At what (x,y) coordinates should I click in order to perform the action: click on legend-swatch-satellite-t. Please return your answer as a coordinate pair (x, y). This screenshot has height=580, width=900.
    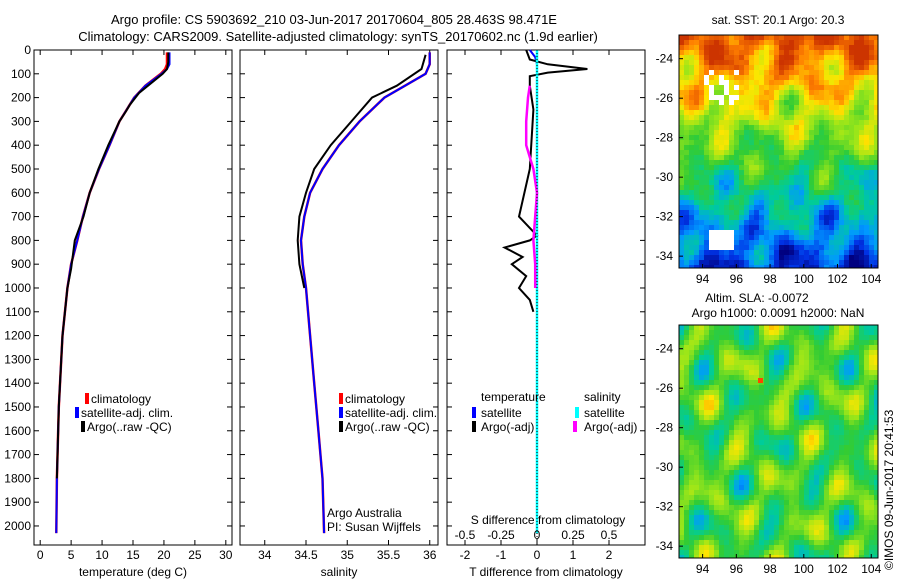
    Looking at the image, I should click on (474, 412).